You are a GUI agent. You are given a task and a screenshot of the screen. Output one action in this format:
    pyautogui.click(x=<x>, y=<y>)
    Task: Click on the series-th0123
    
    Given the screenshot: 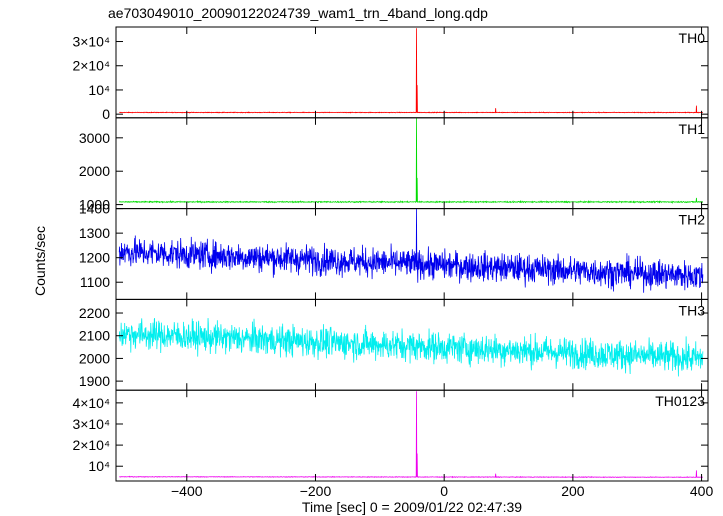 What is the action you would take?
    pyautogui.click(x=411, y=435)
    